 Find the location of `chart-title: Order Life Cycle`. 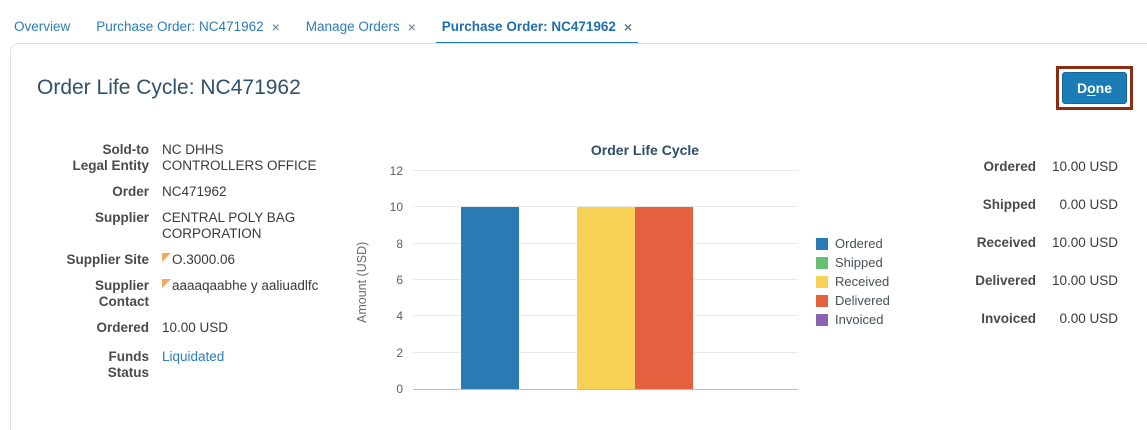

chart-title: Order Life Cycle is located at coordinates (645, 150).